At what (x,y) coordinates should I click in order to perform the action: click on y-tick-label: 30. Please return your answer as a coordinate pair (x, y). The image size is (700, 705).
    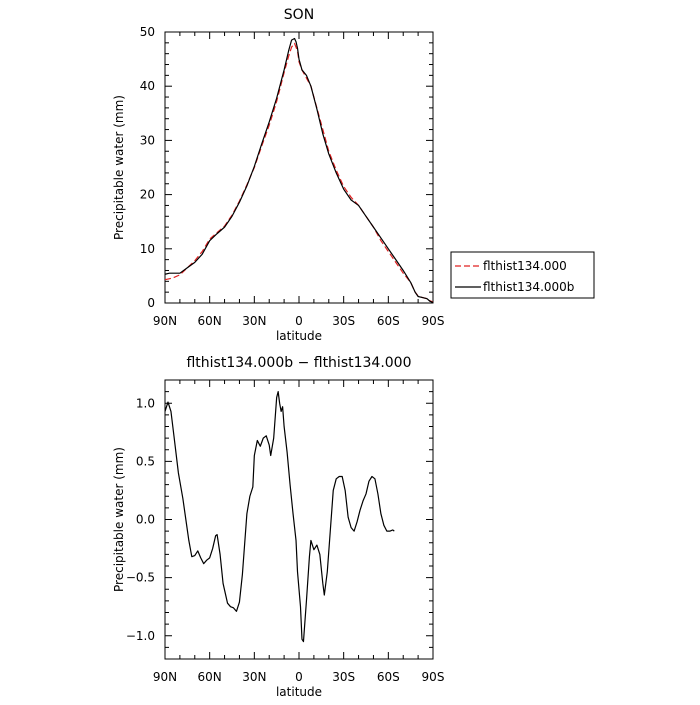
    Looking at the image, I should click on (147, 140).